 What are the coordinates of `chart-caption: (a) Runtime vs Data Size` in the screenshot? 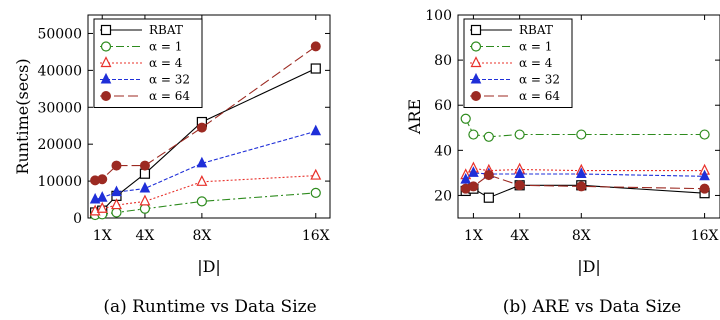 It's located at (209, 307).